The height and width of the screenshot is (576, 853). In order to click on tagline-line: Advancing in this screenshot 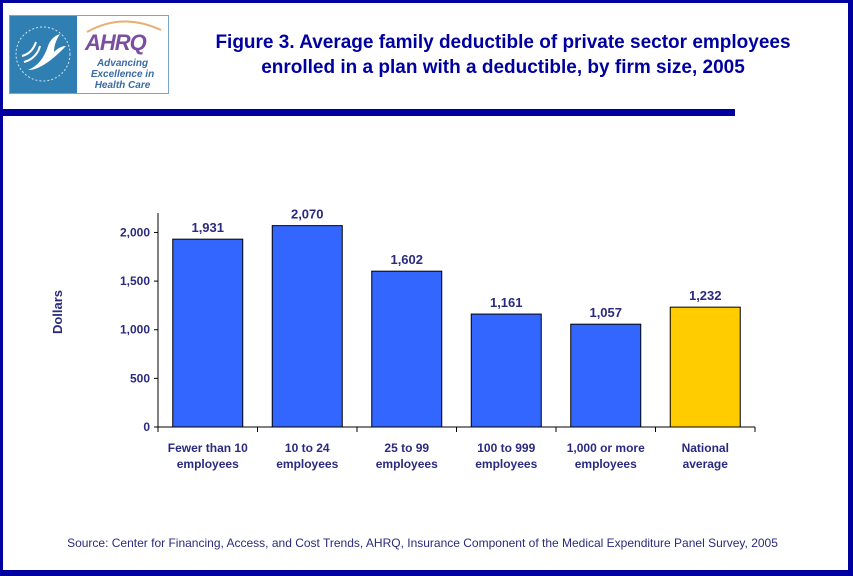, I will do `click(122, 63)`.